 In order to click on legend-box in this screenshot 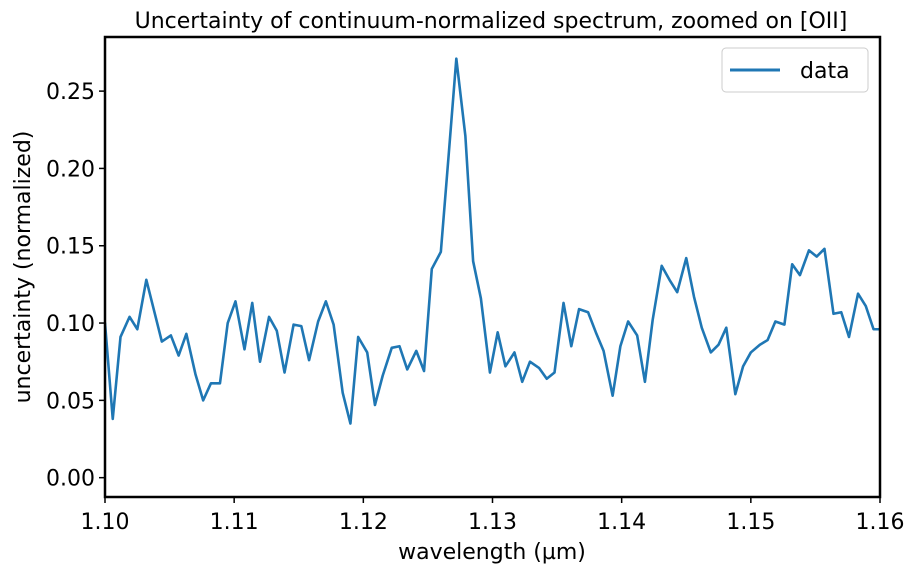, I will do `click(795, 70)`.